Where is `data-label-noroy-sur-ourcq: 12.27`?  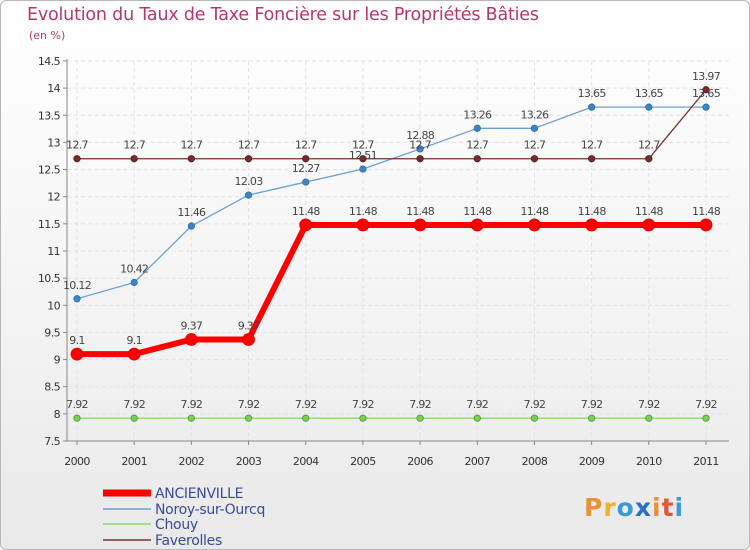
data-label-noroy-sur-ourcq: 12.27 is located at coordinates (306, 168).